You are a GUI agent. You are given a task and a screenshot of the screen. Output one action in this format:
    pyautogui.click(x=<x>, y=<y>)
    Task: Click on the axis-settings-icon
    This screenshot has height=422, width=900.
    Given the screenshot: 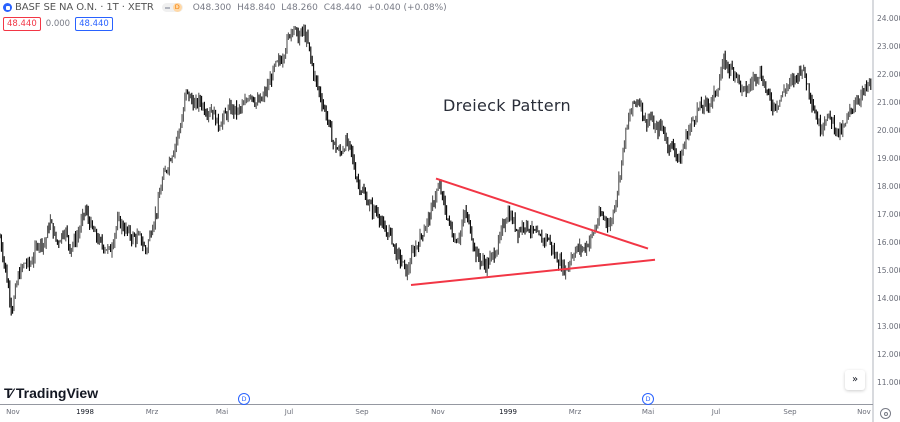 What is the action you would take?
    pyautogui.click(x=885, y=413)
    